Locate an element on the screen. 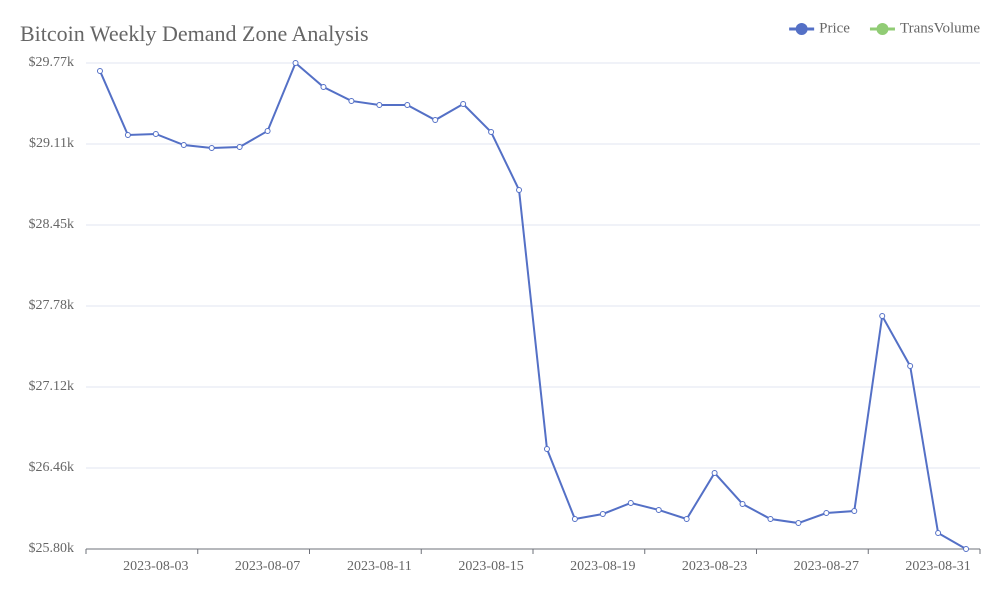  legend-label: TransVolume is located at coordinates (940, 28).